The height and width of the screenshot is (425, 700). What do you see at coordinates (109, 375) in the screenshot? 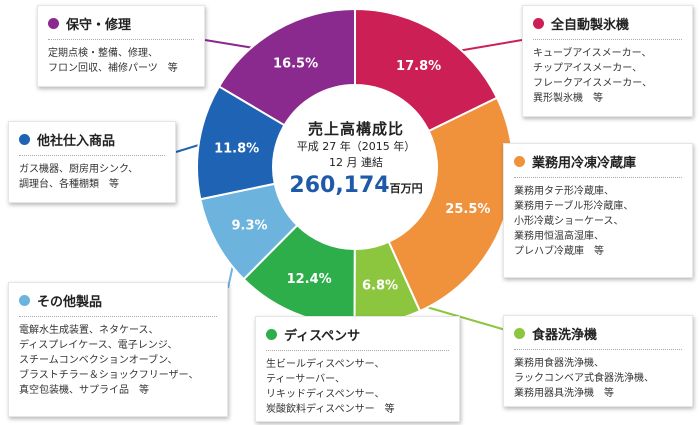
I see `category-item: ブラストチラー＆ショックフリーザー、` at bounding box center [109, 375].